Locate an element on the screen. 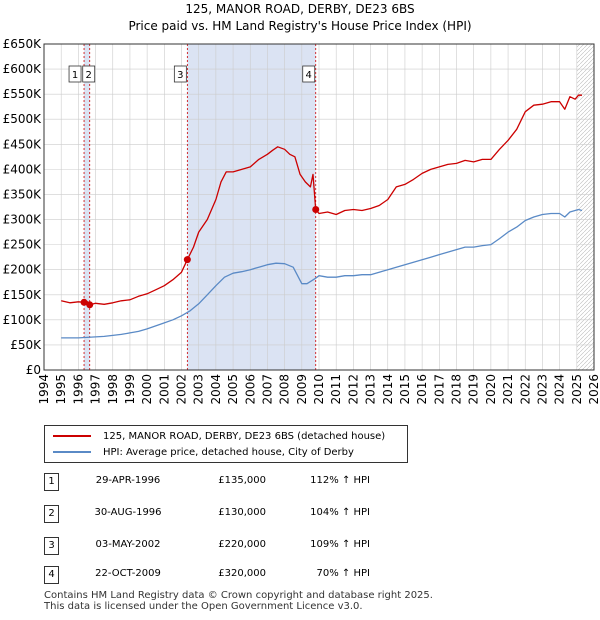 This screenshot has width=600, height=620. y-tick-label: £450K is located at coordinates (23, 144).